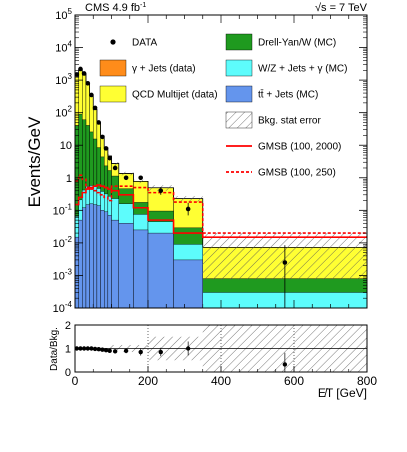 The image size is (407, 452). Describe the element at coordinates (239, 120) in the screenshot. I see `legend-symbol-stat` at that location.